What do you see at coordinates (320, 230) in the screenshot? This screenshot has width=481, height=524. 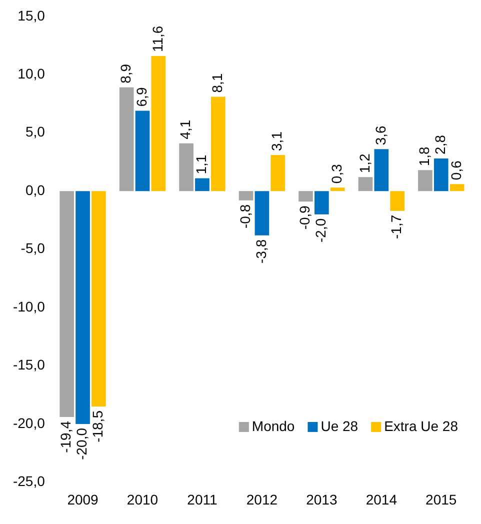 I see `data-label: -2,0` at bounding box center [320, 230].